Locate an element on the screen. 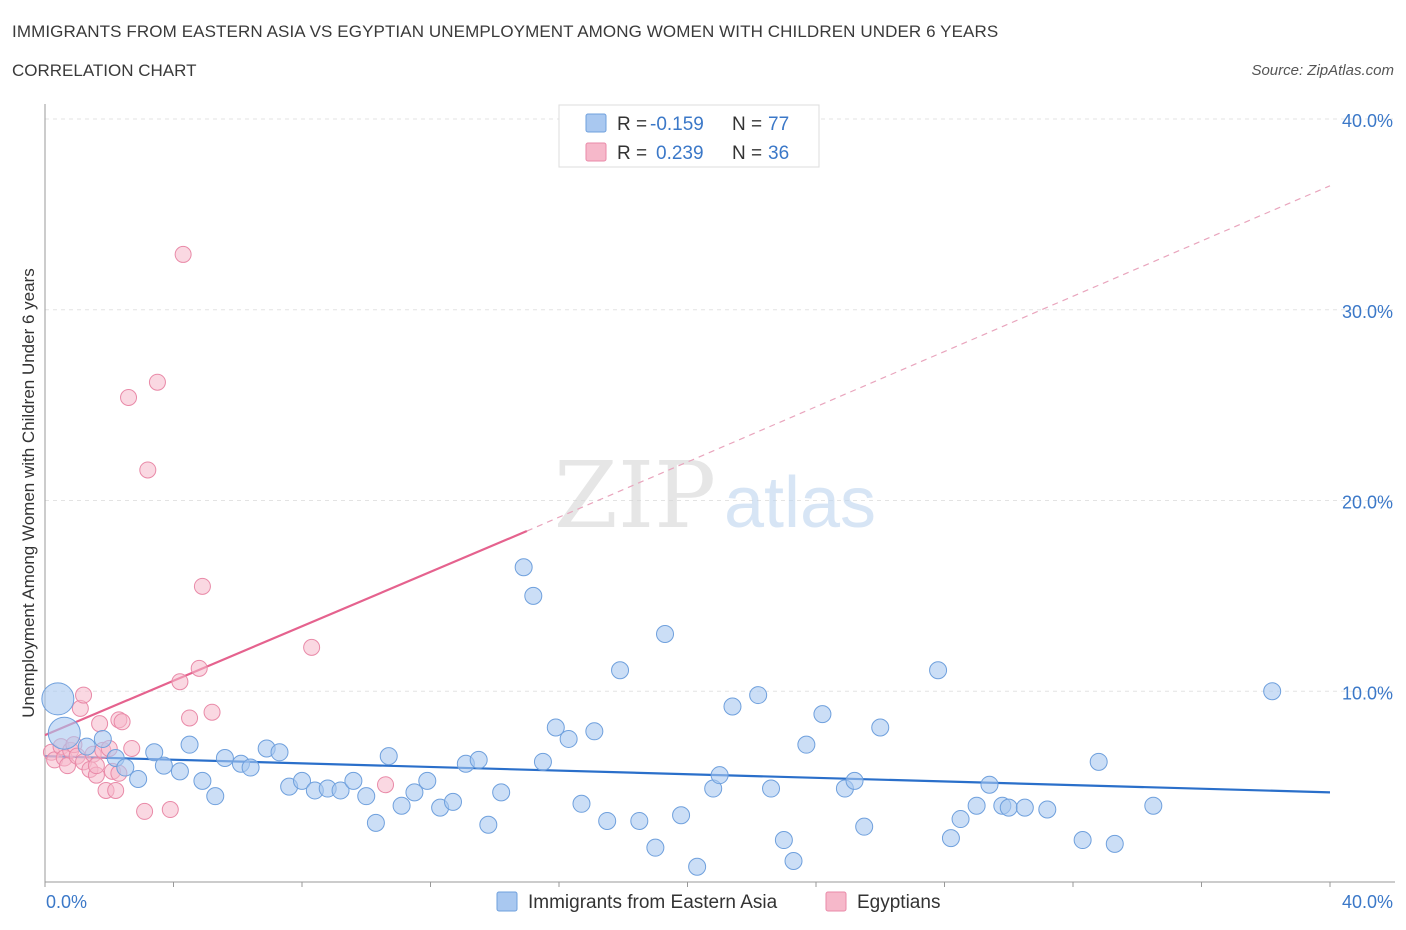 This screenshot has width=1406, height=930. y-tick-label: 20.0% is located at coordinates (1367, 503).